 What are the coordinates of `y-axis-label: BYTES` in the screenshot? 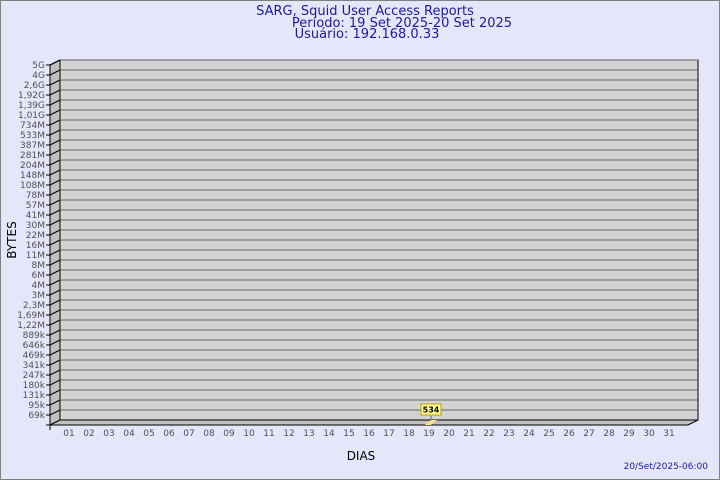 It's located at (12, 239).